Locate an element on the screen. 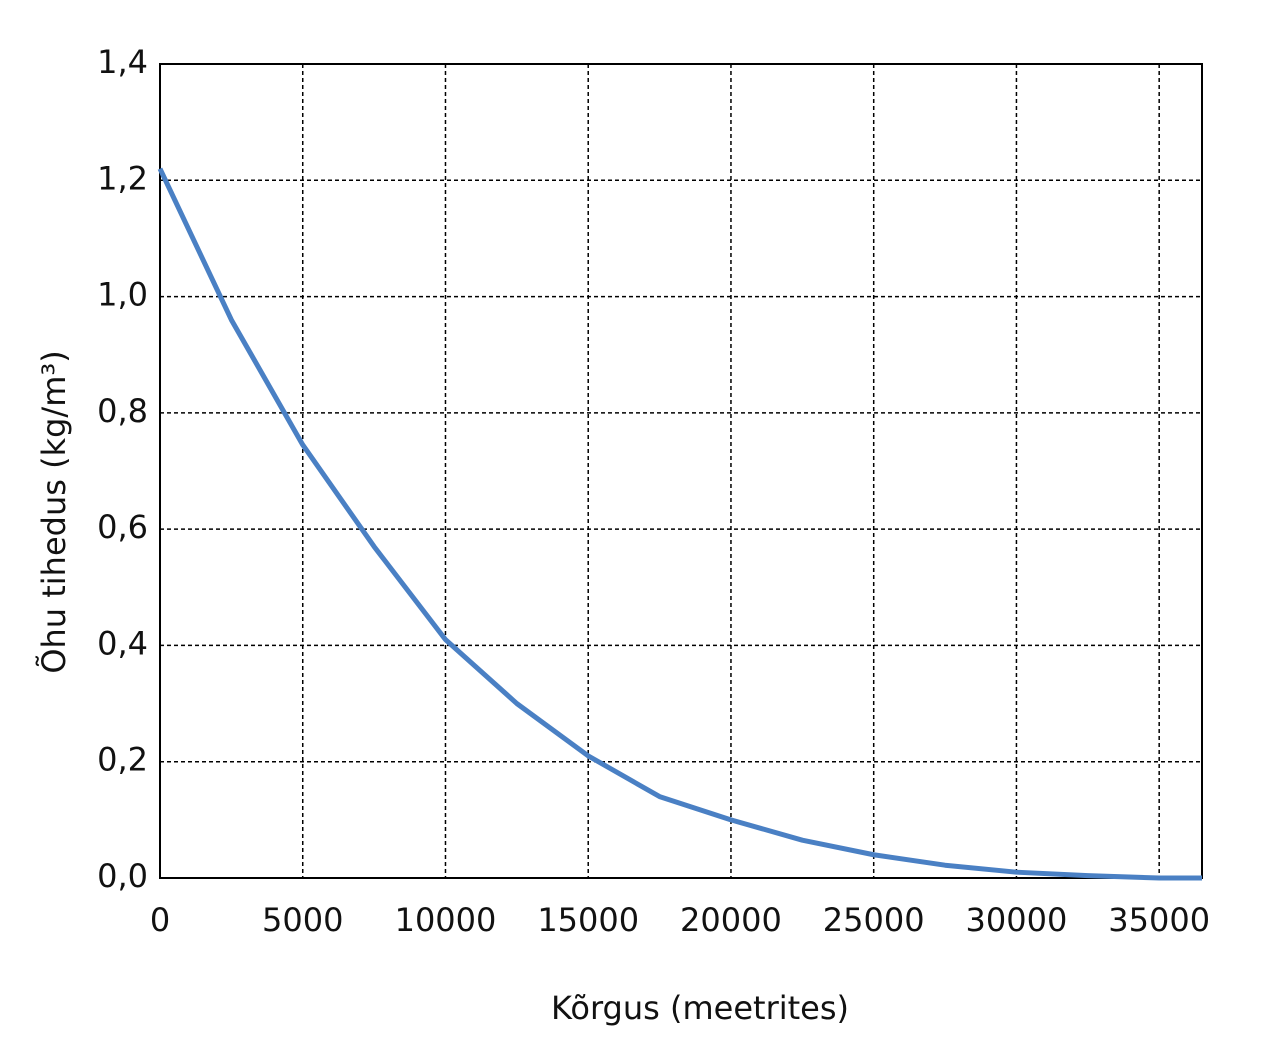 The image size is (1280, 1058). y-tick-label: 0,6 is located at coordinates (122, 527).